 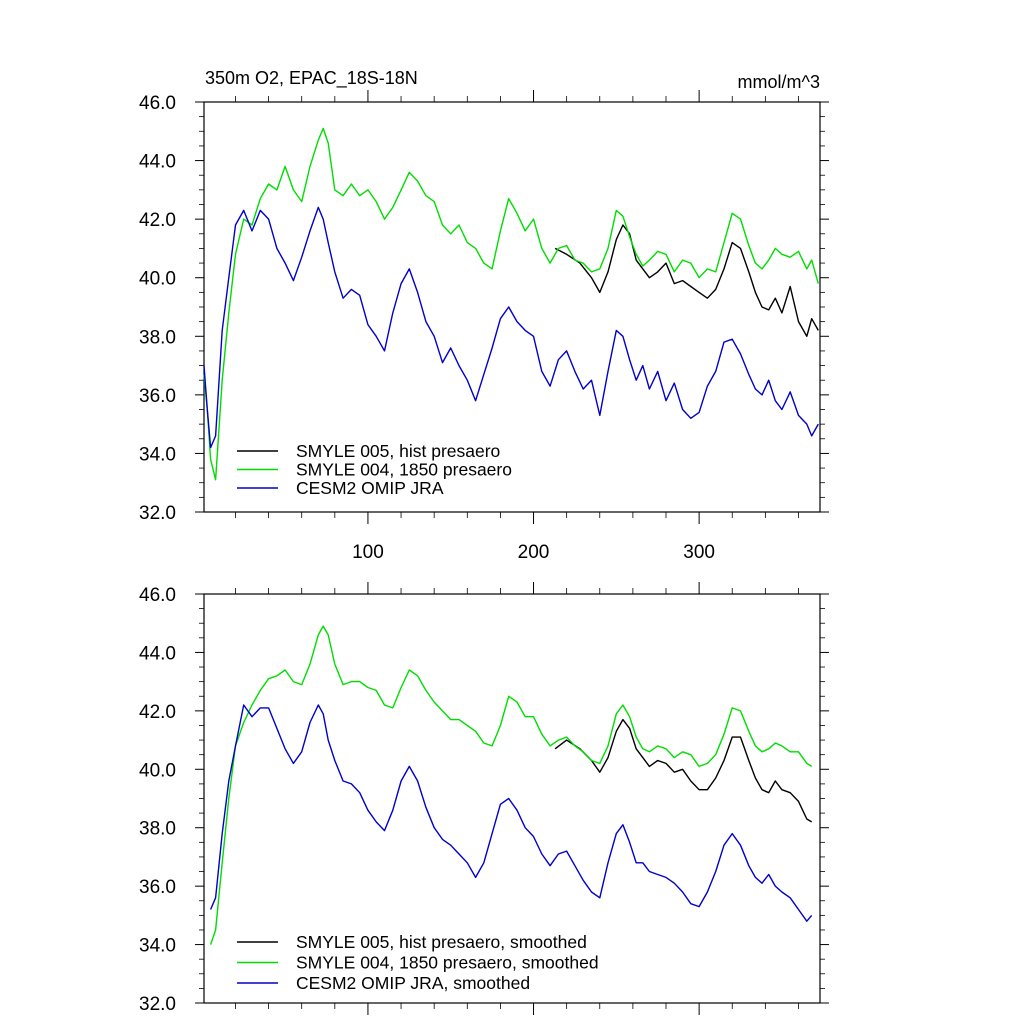 What do you see at coordinates (534, 552) in the screenshot?
I see `x-tick-label: 200` at bounding box center [534, 552].